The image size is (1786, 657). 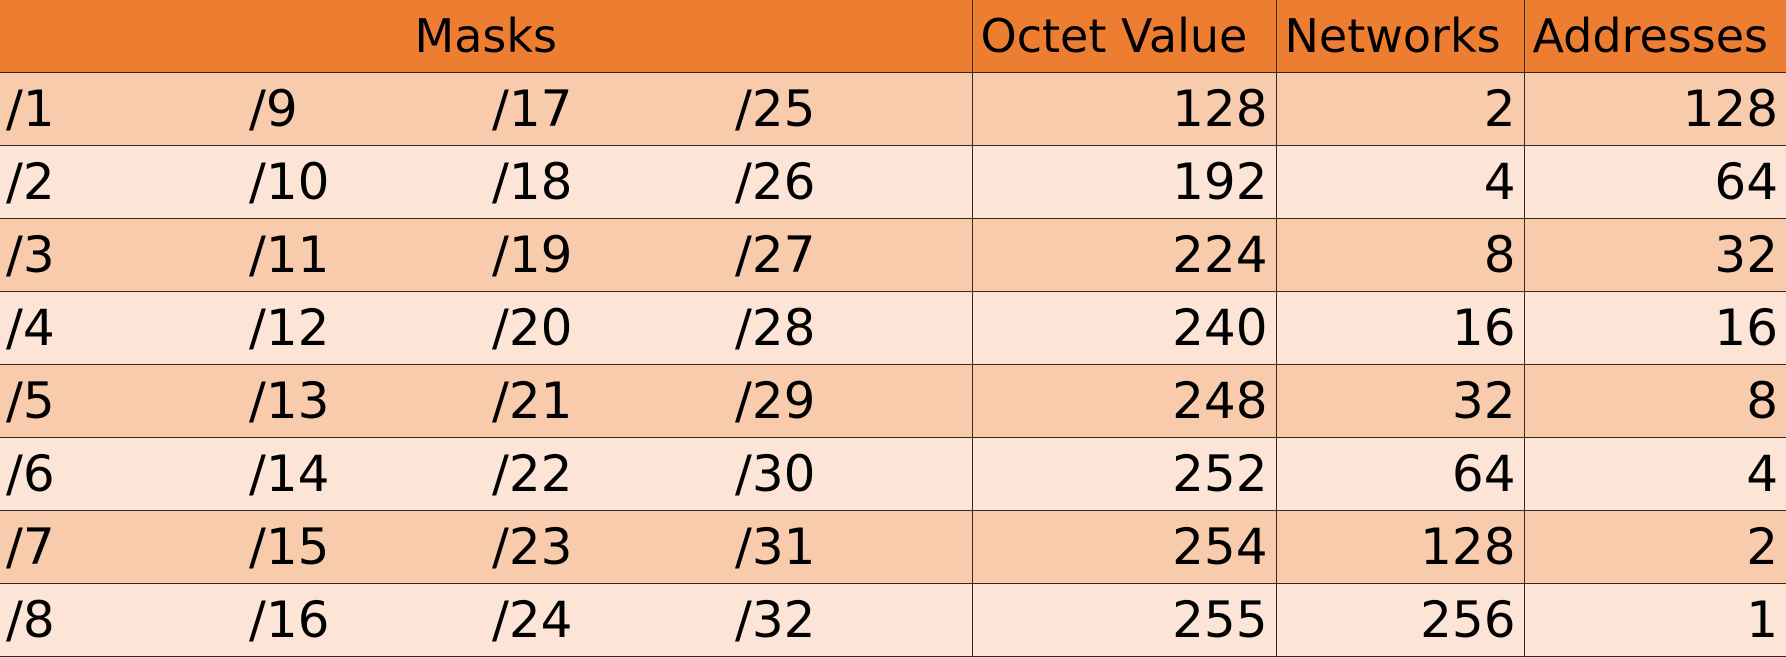 I want to click on table-row: /8 /16 /24 /32 255 256 1, so click(x=893, y=620).